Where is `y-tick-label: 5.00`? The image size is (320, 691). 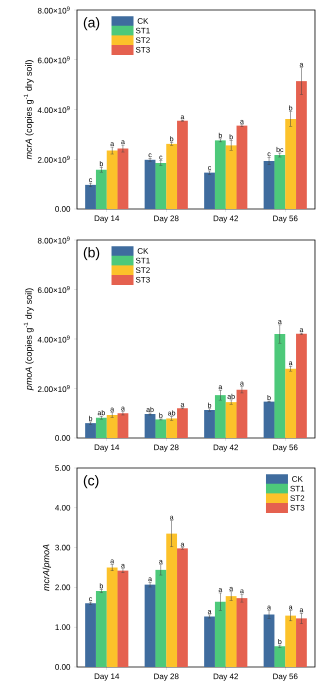 y-tick-label: 5.00 is located at coordinates (62, 468).